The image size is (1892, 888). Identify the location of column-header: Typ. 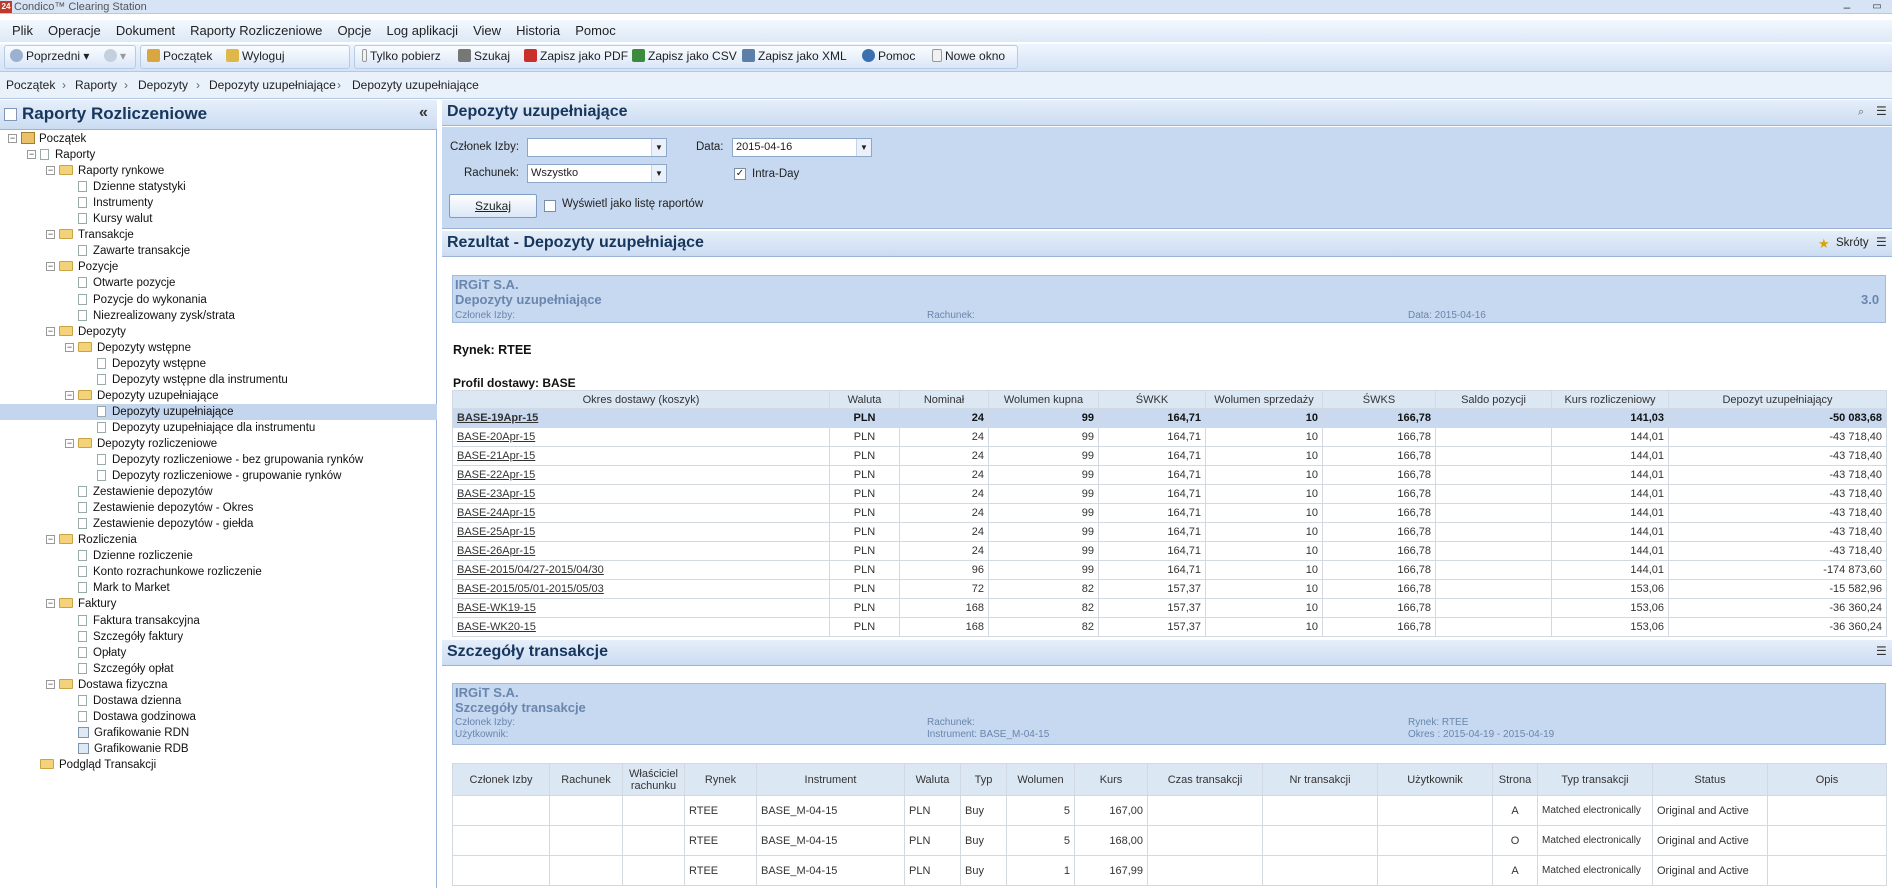
(983, 779).